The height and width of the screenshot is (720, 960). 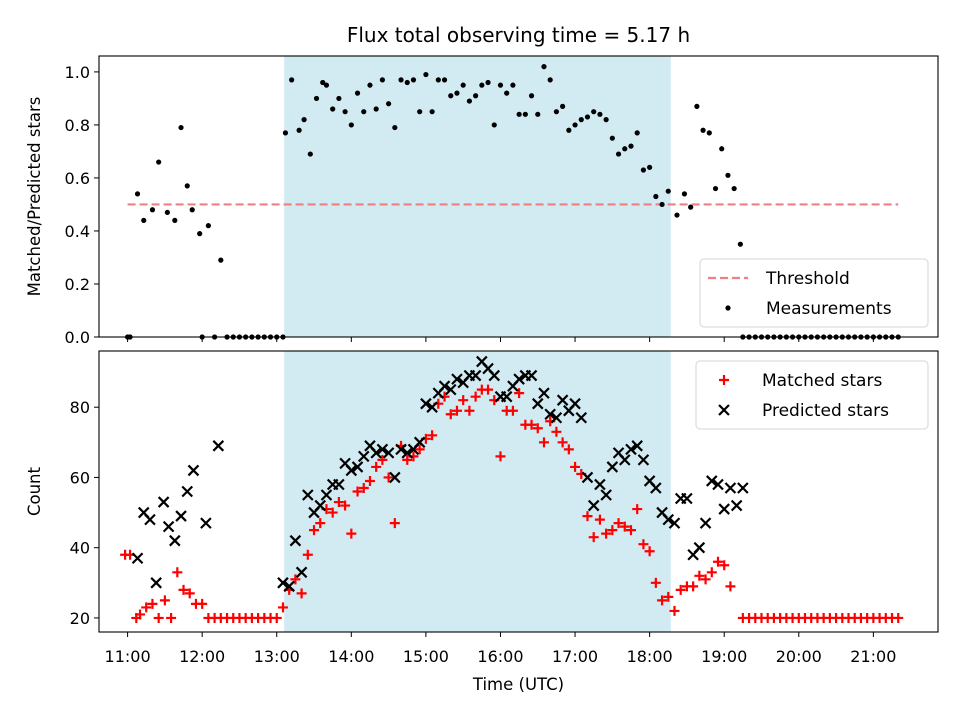 I want to click on legend-entry-label: Predicted stars, so click(x=825, y=411).